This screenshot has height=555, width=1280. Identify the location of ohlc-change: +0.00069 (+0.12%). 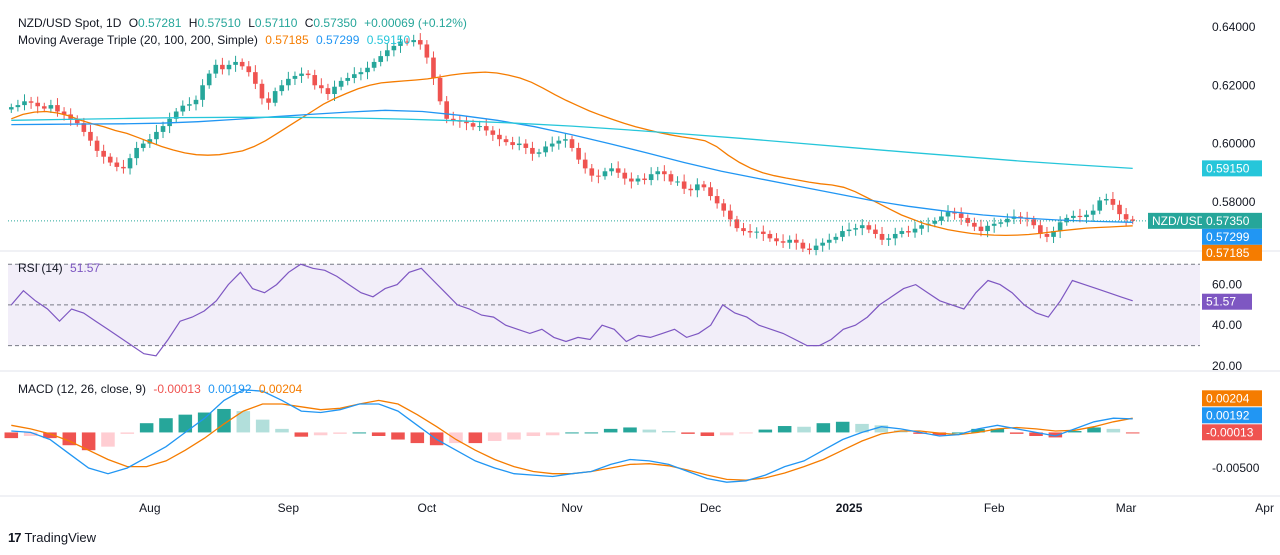
(415, 23).